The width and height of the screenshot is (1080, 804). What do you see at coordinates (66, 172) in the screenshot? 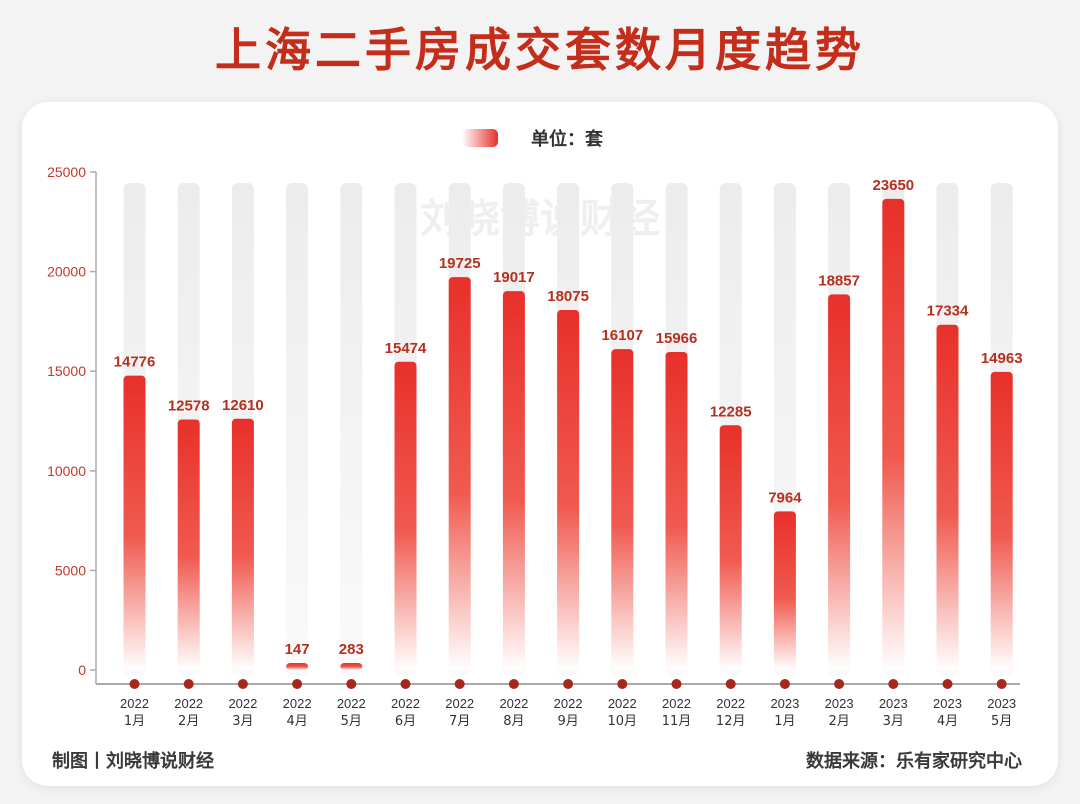
I see `y-tick-label: 25000` at bounding box center [66, 172].